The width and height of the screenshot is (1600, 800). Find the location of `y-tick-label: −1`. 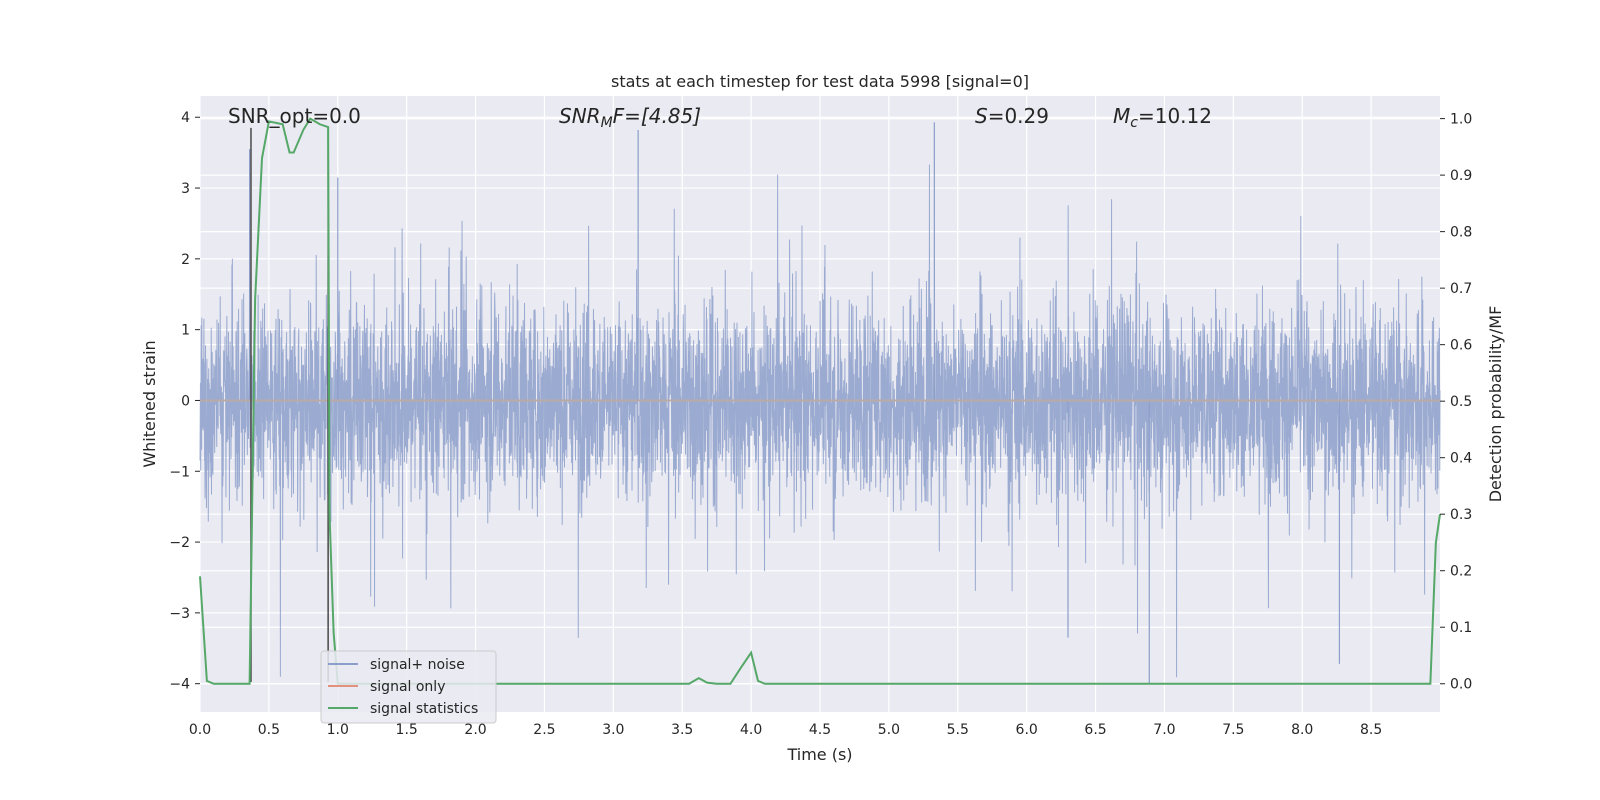

y-tick-label: −1 is located at coordinates (179, 472).